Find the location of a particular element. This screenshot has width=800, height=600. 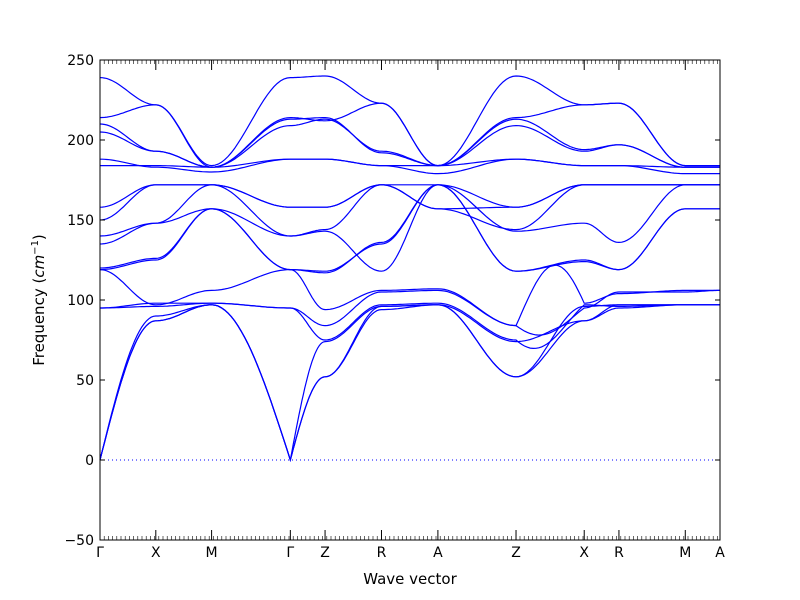

y-axis-label: Frequency (cm−1) is located at coordinates (39, 300).